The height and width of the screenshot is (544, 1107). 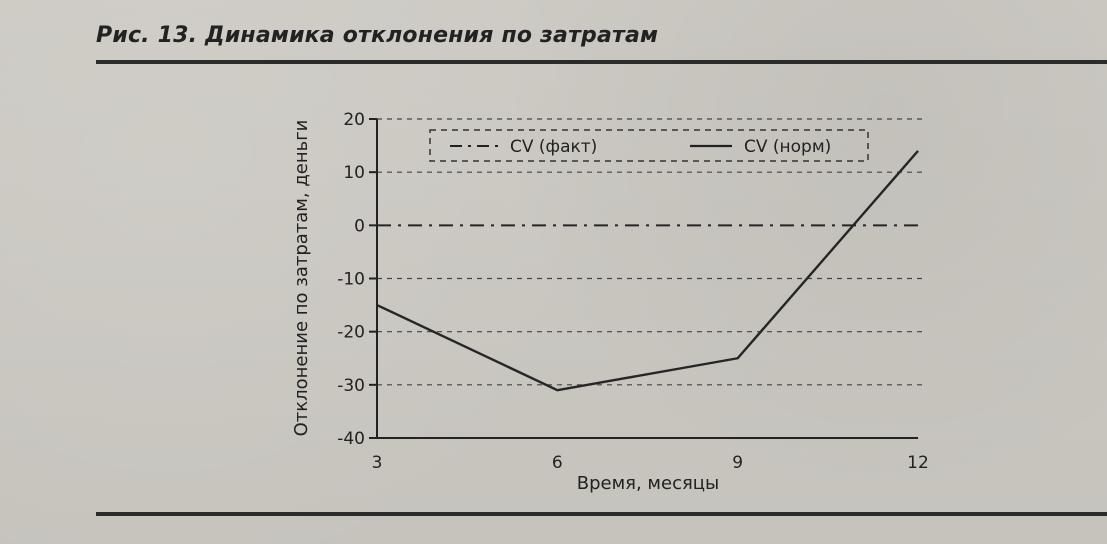 I want to click on legend-box: CV (факт) CV (норм), so click(x=649, y=145).